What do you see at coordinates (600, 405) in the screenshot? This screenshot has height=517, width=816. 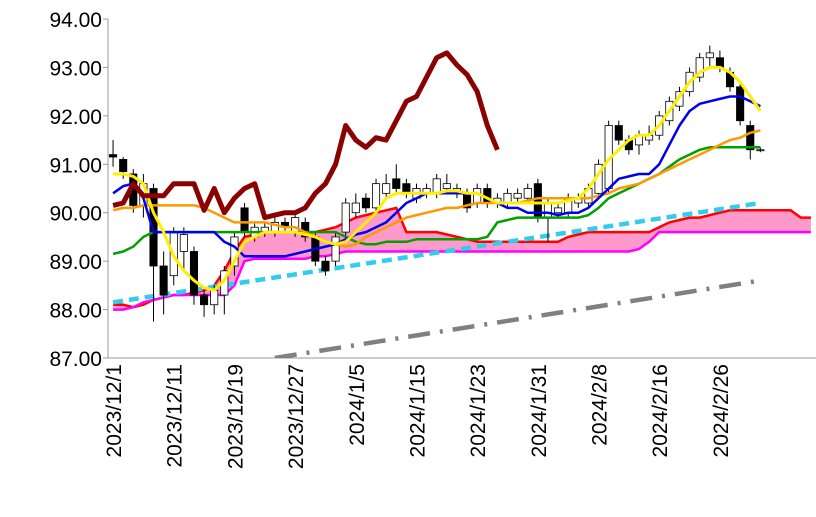 I see `x-tick-label: 2024/2/8` at bounding box center [600, 405].